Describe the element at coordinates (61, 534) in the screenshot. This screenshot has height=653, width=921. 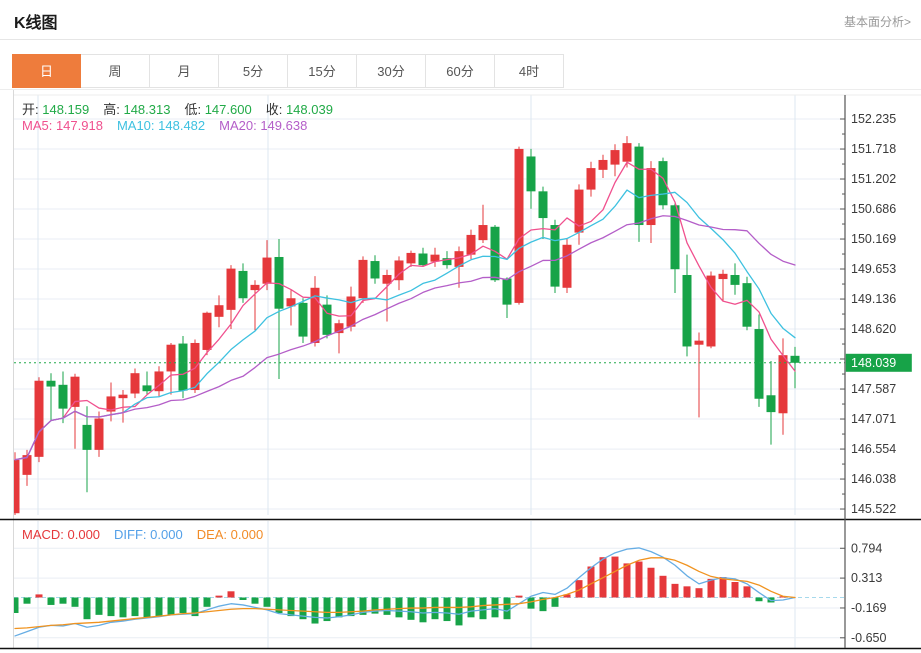
I see `legend-item: MACD: 0.000` at that location.